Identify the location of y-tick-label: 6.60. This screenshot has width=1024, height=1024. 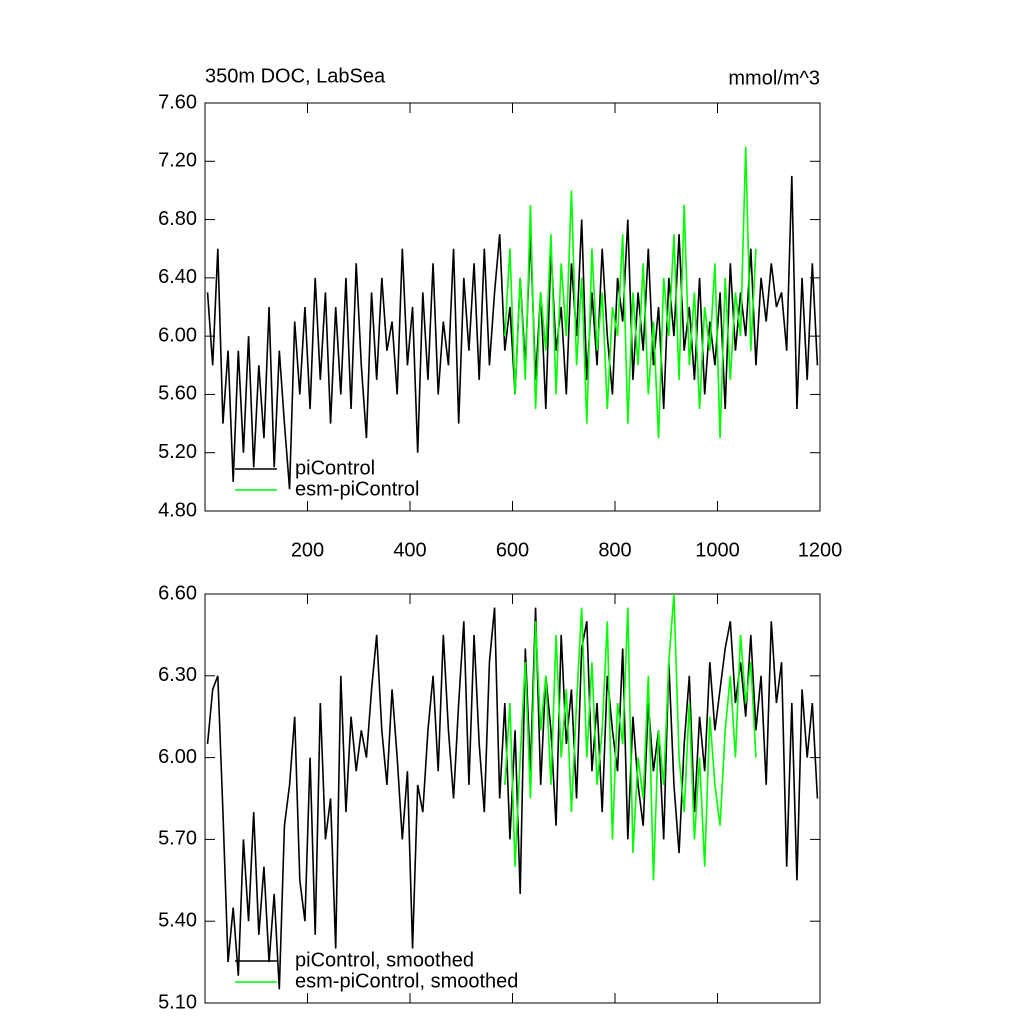
(177, 593).